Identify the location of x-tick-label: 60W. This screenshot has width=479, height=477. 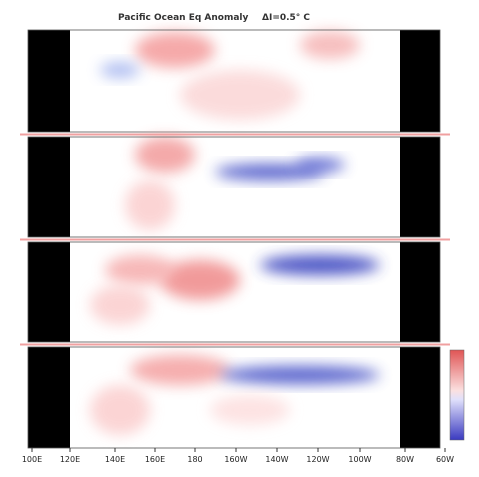
(445, 459).